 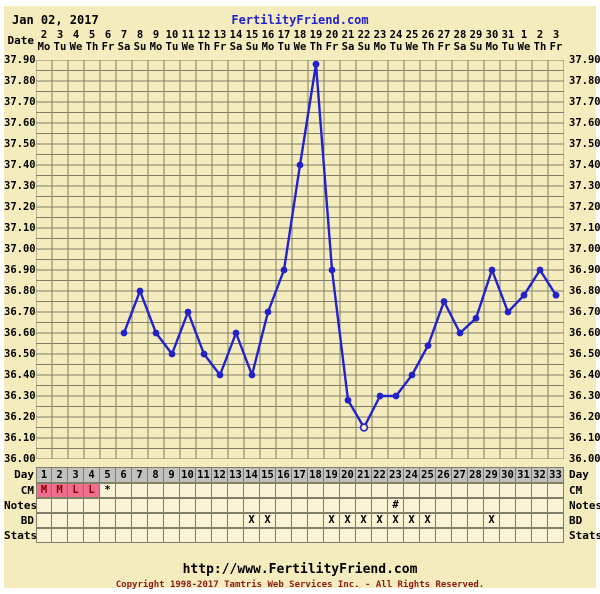 I want to click on y-tick-label: 37.80, so click(x=20, y=81).